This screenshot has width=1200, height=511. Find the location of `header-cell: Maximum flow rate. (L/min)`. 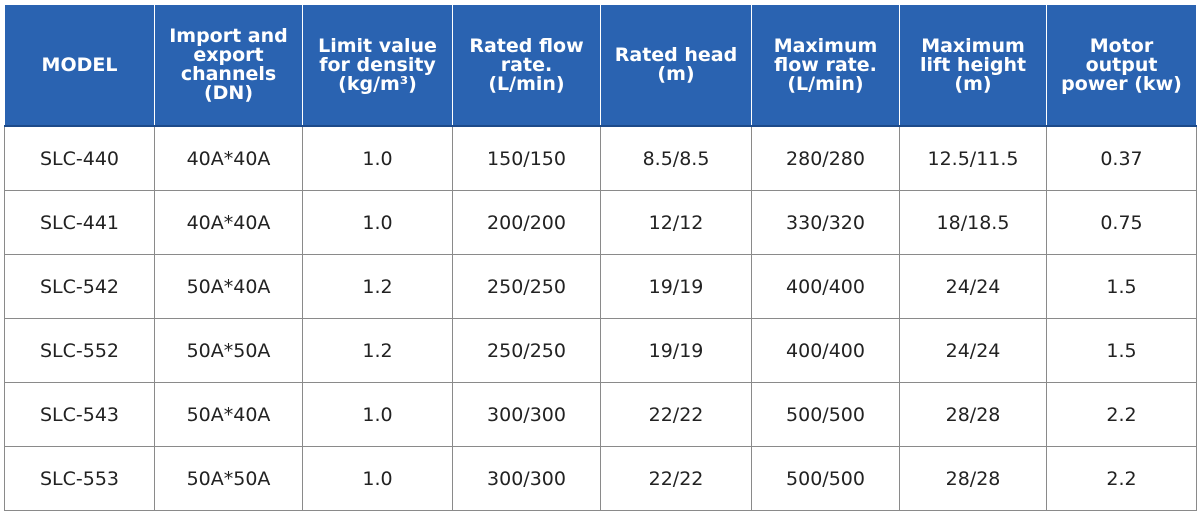

header-cell: Maximum flow rate. (L/min) is located at coordinates (825, 65).